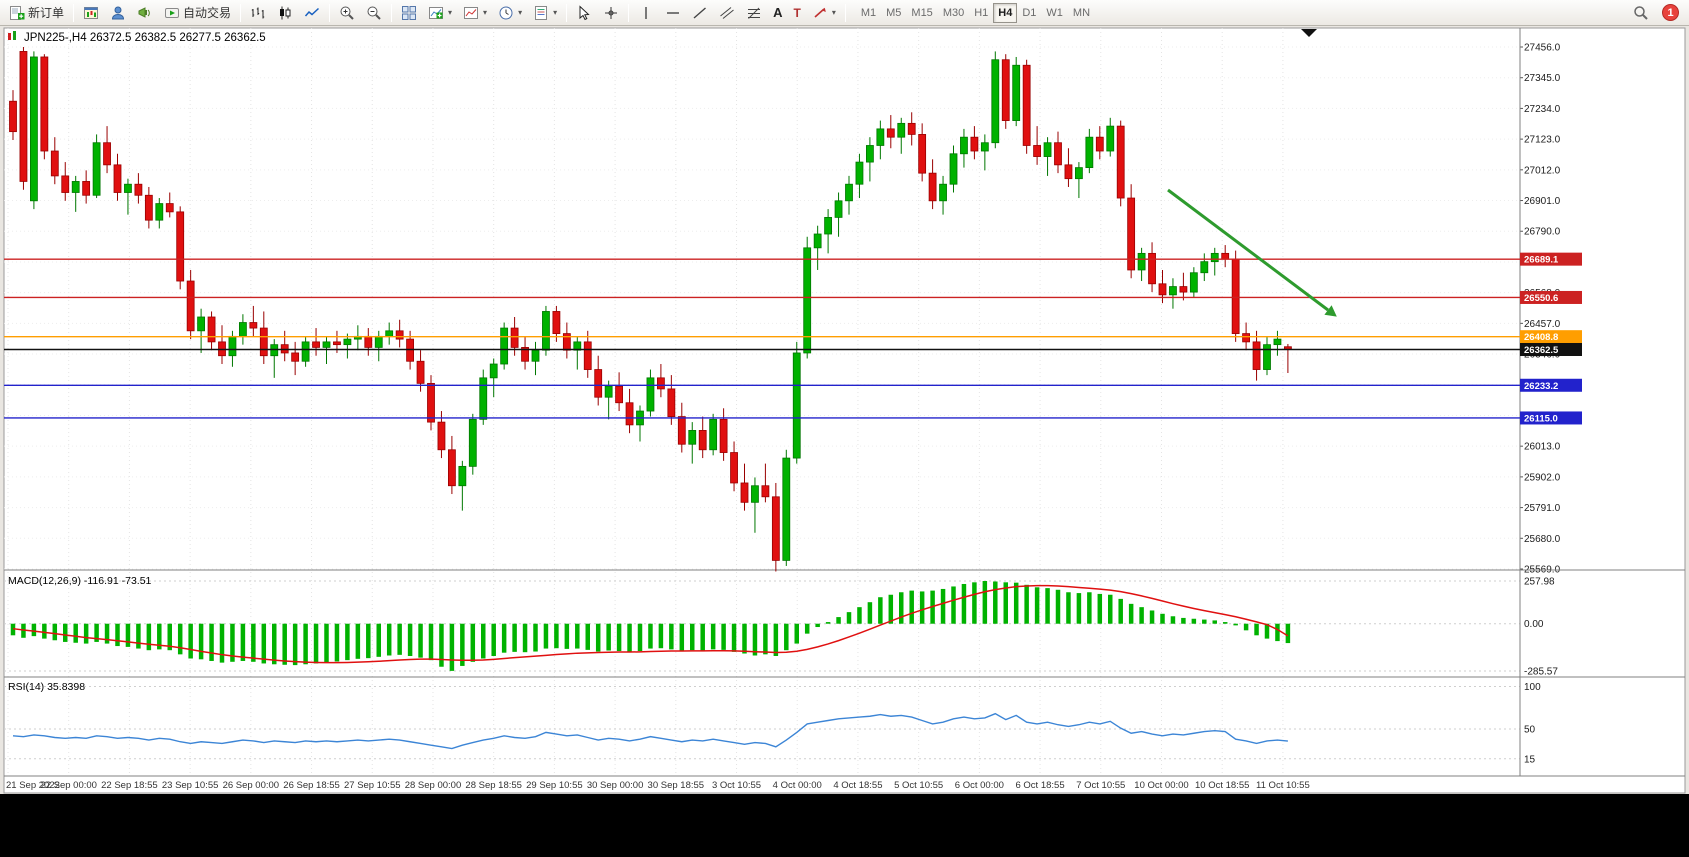 This screenshot has width=1689, height=857. I want to click on timeframe-m1-button: M1, so click(868, 12).